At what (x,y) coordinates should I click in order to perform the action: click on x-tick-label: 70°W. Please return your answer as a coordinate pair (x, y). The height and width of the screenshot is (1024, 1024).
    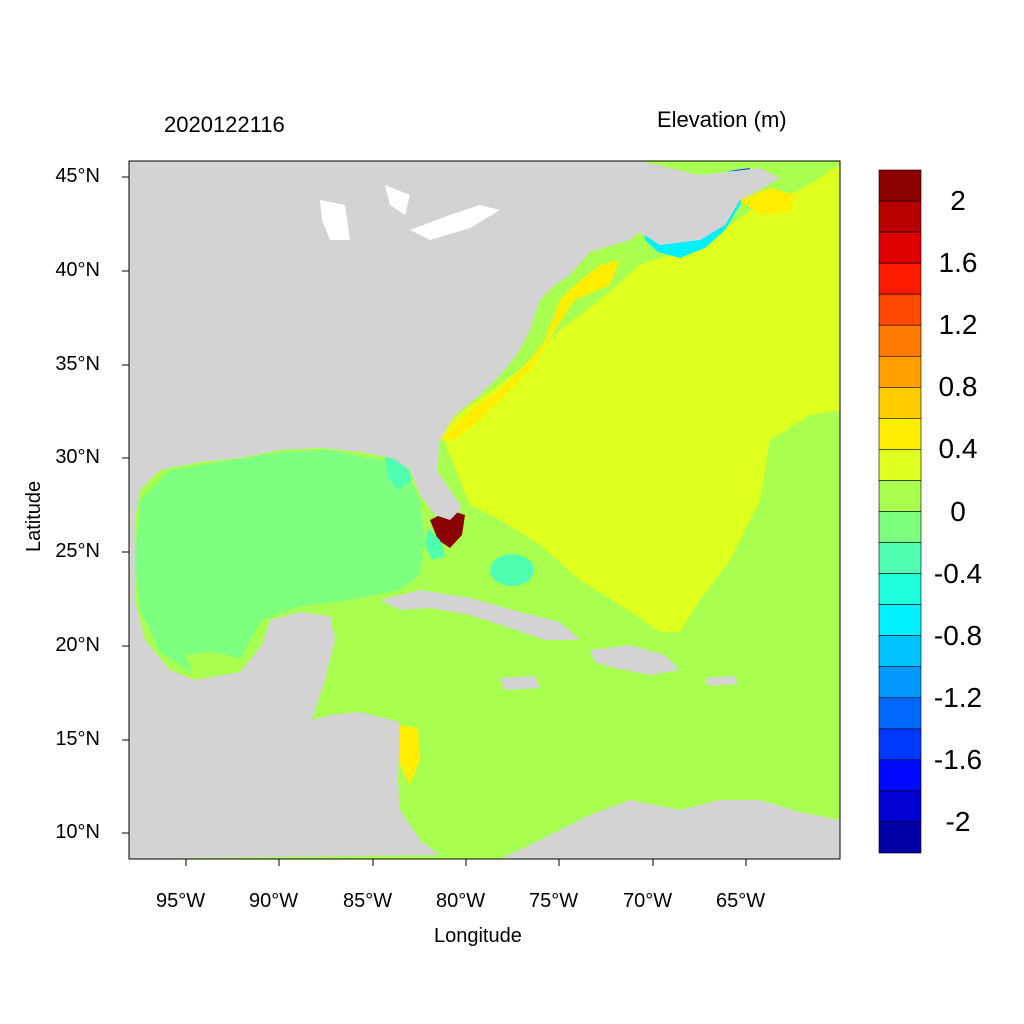
    Looking at the image, I should click on (648, 901).